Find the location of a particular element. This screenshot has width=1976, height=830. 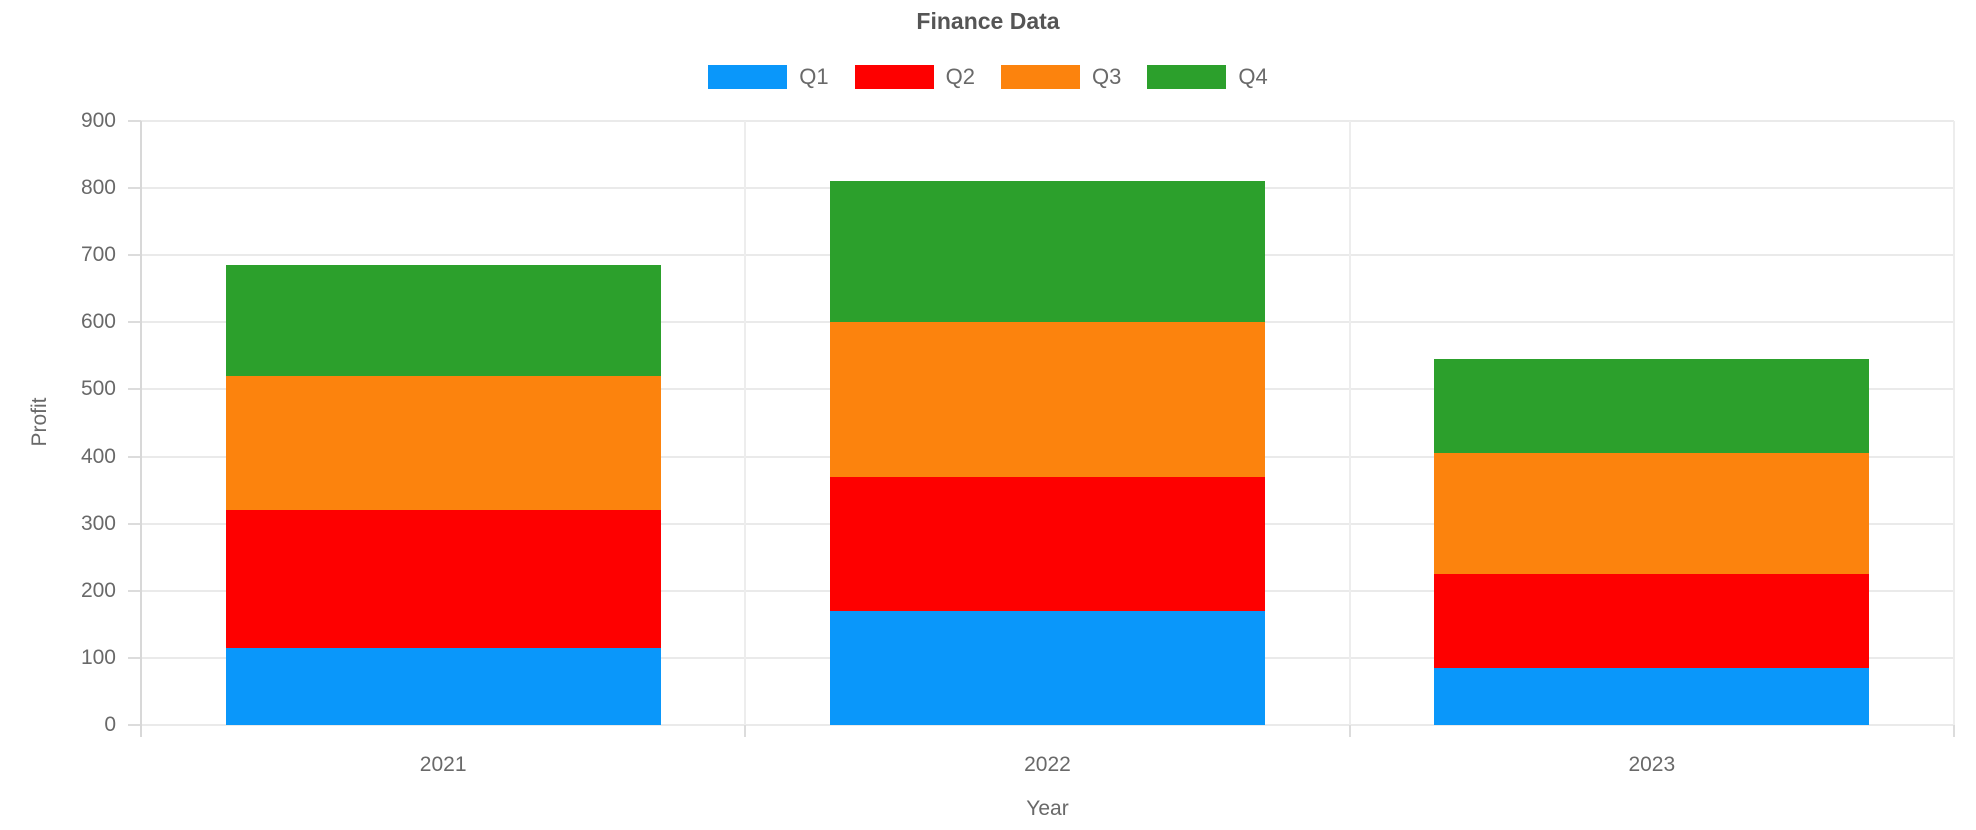

legend-swatch-q3 is located at coordinates (1040, 77).